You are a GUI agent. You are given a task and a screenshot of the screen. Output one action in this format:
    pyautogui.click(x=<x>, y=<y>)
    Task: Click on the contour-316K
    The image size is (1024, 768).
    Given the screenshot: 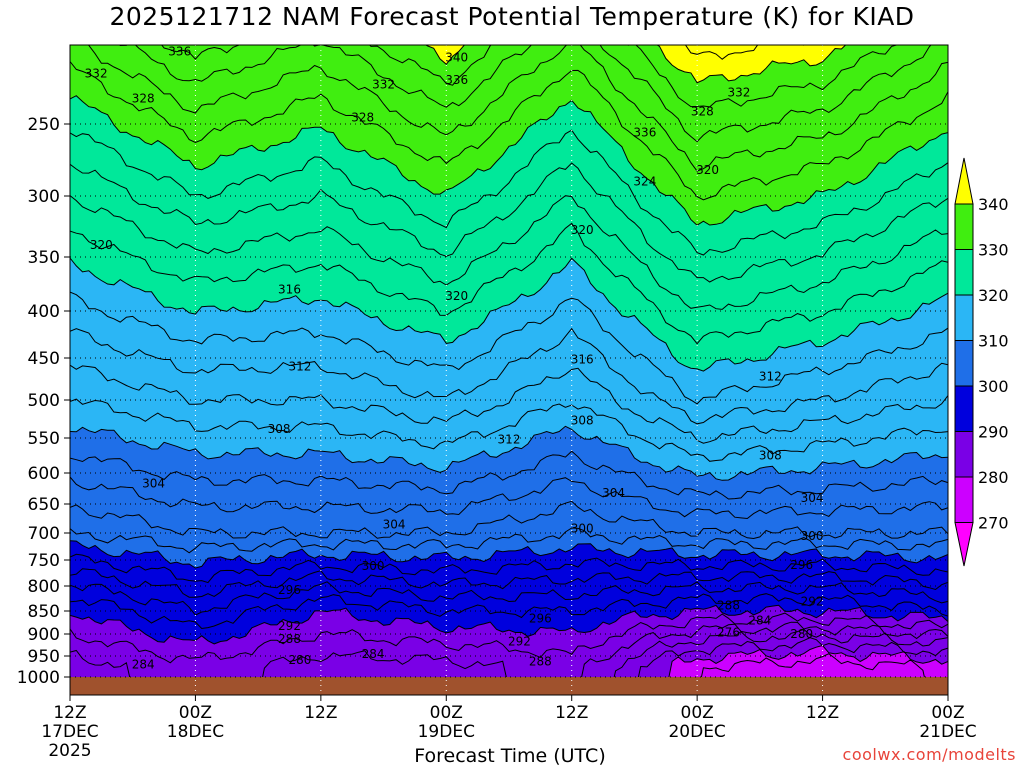 What is the action you would take?
    pyautogui.click(x=509, y=376)
    